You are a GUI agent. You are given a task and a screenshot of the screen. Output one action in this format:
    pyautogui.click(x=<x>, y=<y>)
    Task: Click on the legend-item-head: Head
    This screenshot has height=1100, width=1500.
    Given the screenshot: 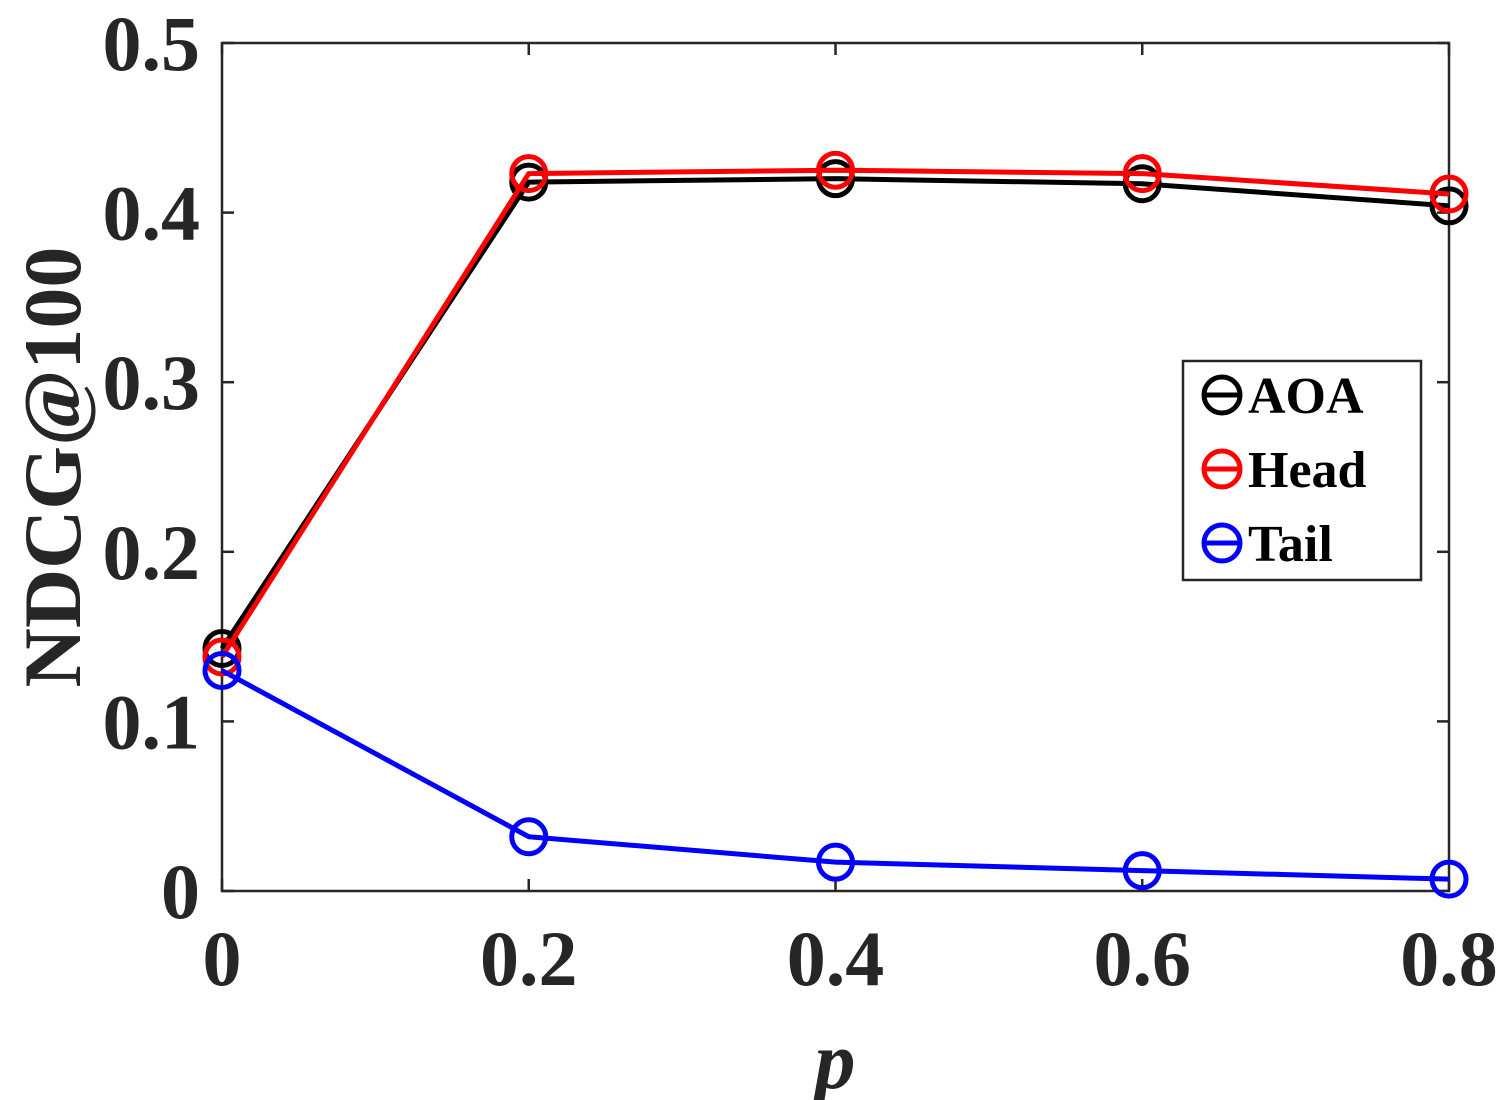 What is the action you would take?
    pyautogui.click(x=1284, y=470)
    